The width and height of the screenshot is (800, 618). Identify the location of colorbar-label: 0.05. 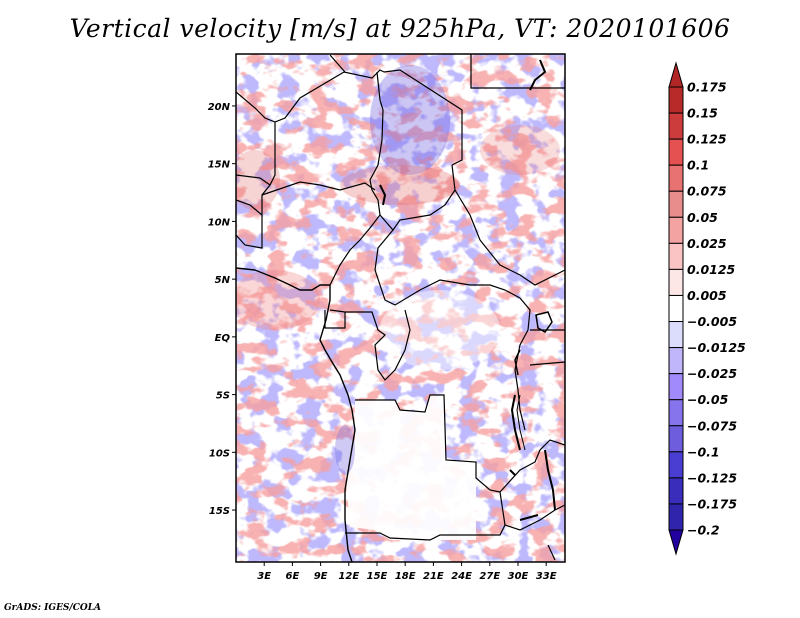
(702, 217).